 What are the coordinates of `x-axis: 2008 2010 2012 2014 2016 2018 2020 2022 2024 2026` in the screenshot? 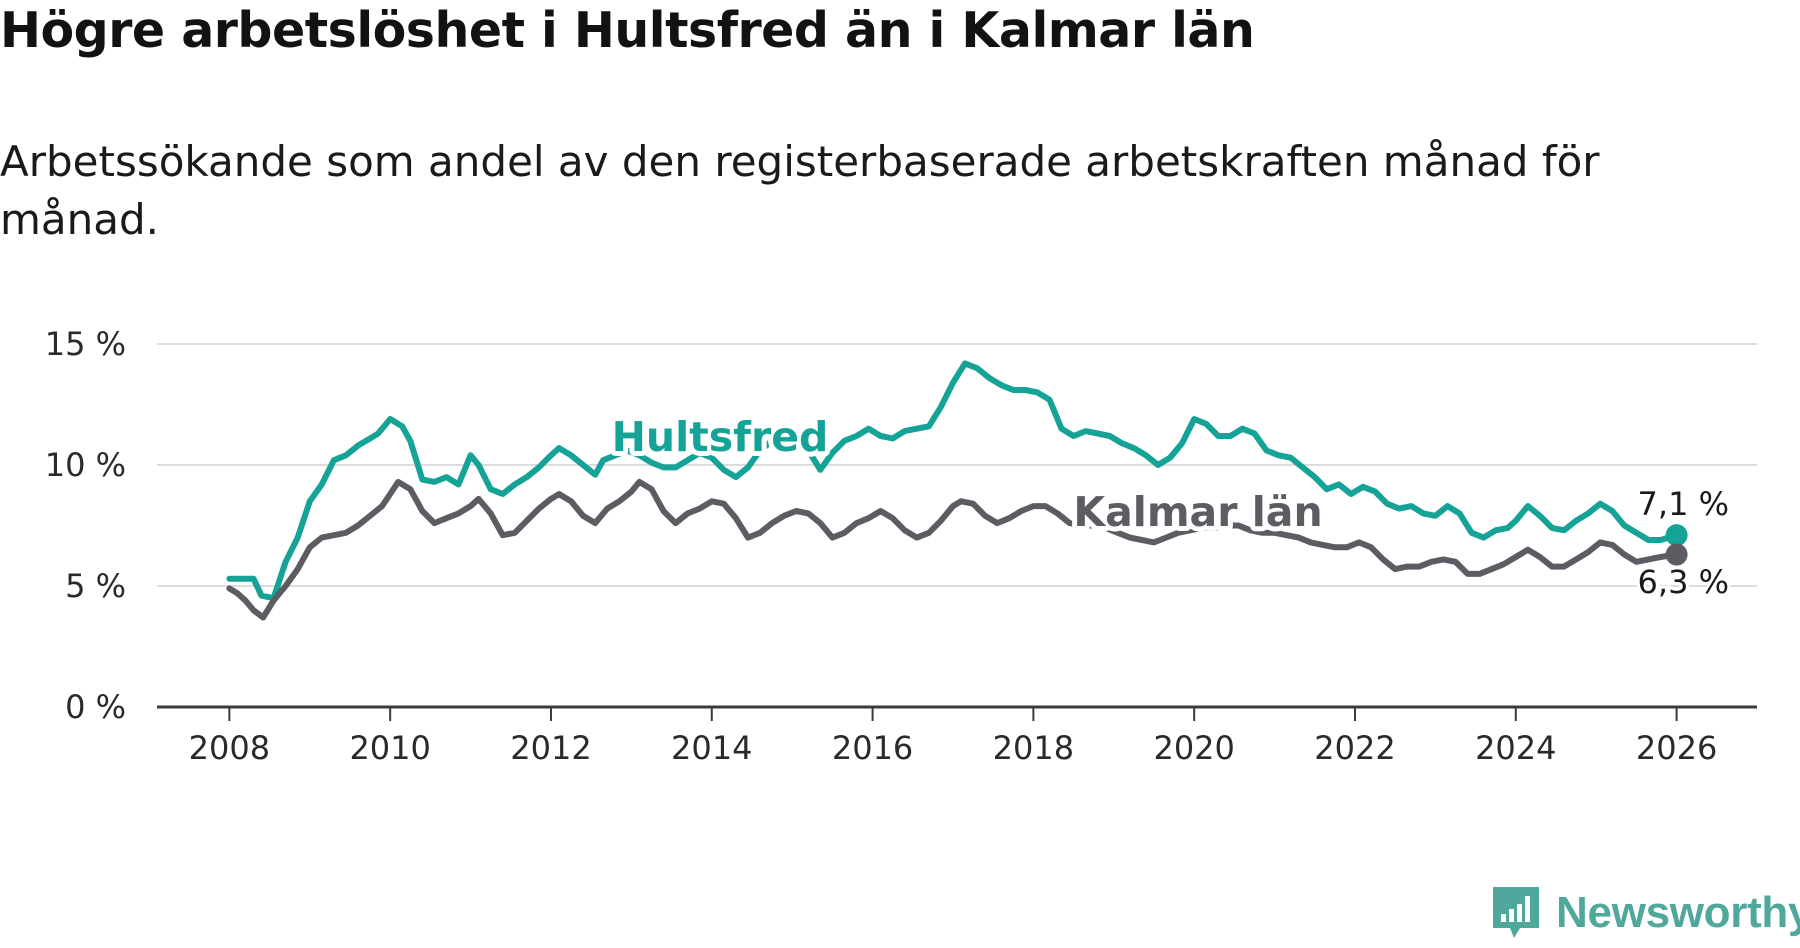 It's located at (957, 736).